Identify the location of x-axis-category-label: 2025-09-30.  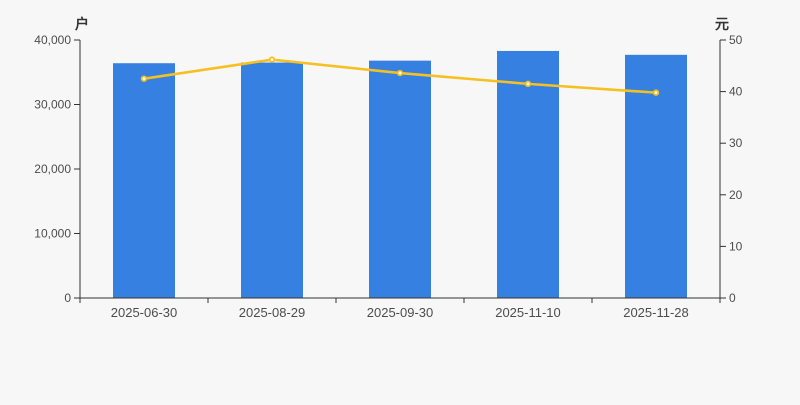
(400, 312).